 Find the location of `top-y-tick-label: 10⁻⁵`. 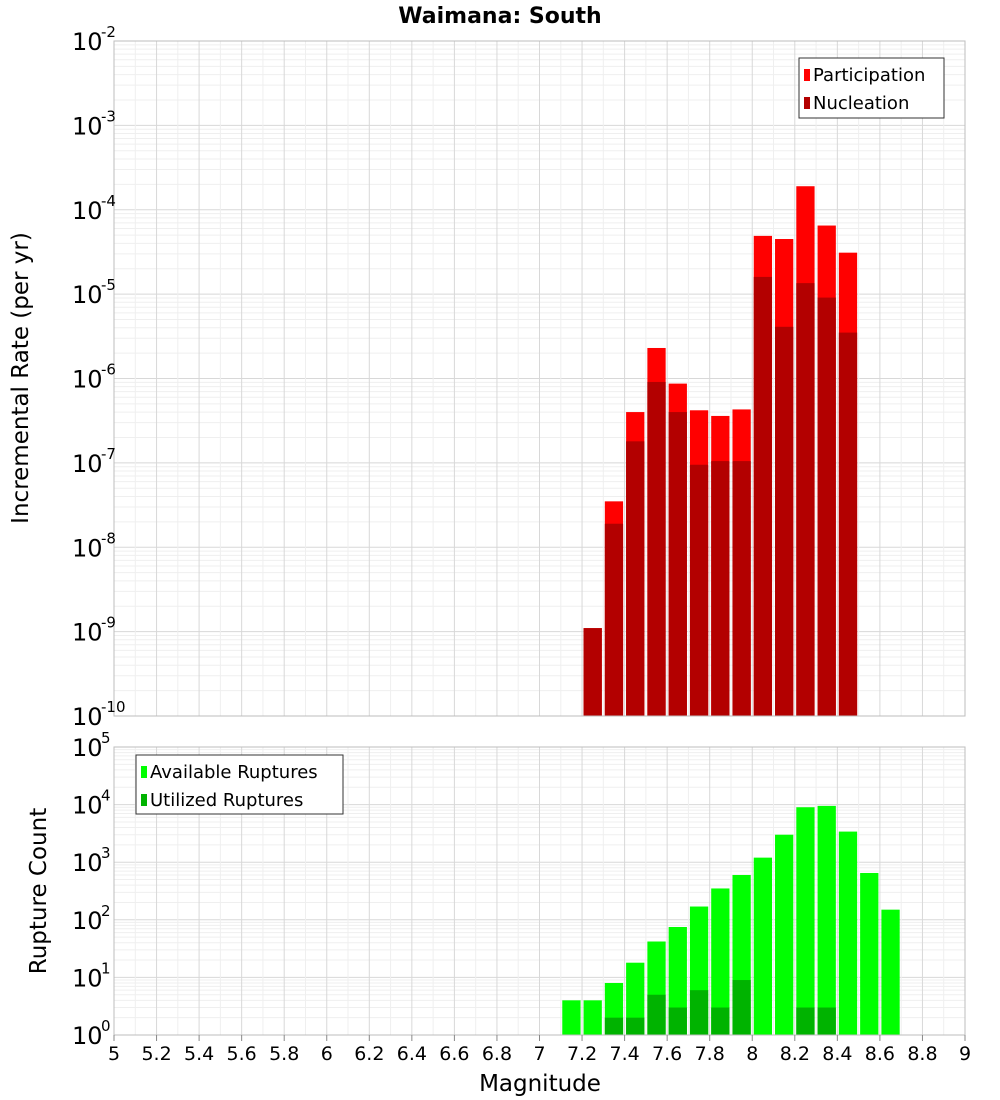

top-y-tick-label: 10⁻⁵ is located at coordinates (94, 292).